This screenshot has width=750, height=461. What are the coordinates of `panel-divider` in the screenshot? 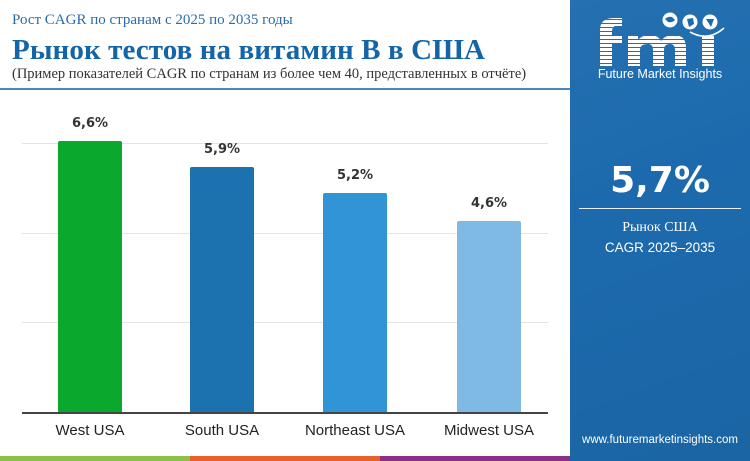 It's located at (660, 208).